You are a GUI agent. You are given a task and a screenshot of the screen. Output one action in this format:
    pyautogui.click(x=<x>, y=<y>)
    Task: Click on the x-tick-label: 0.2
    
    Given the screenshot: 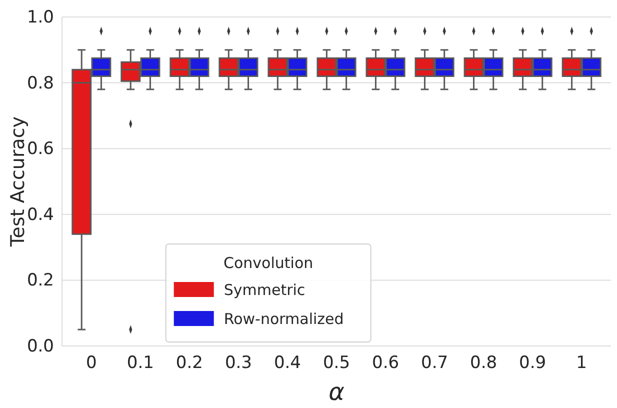 What is the action you would take?
    pyautogui.click(x=189, y=363)
    